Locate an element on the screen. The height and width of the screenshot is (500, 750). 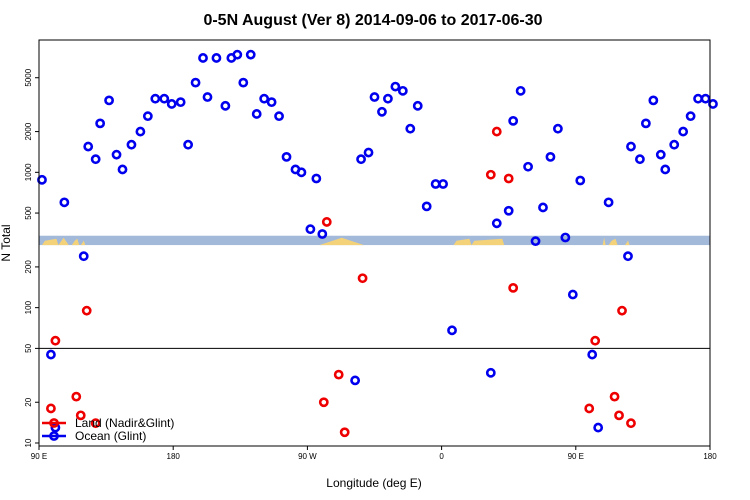
y-tick-label: 2000 is located at coordinates (28, 131).